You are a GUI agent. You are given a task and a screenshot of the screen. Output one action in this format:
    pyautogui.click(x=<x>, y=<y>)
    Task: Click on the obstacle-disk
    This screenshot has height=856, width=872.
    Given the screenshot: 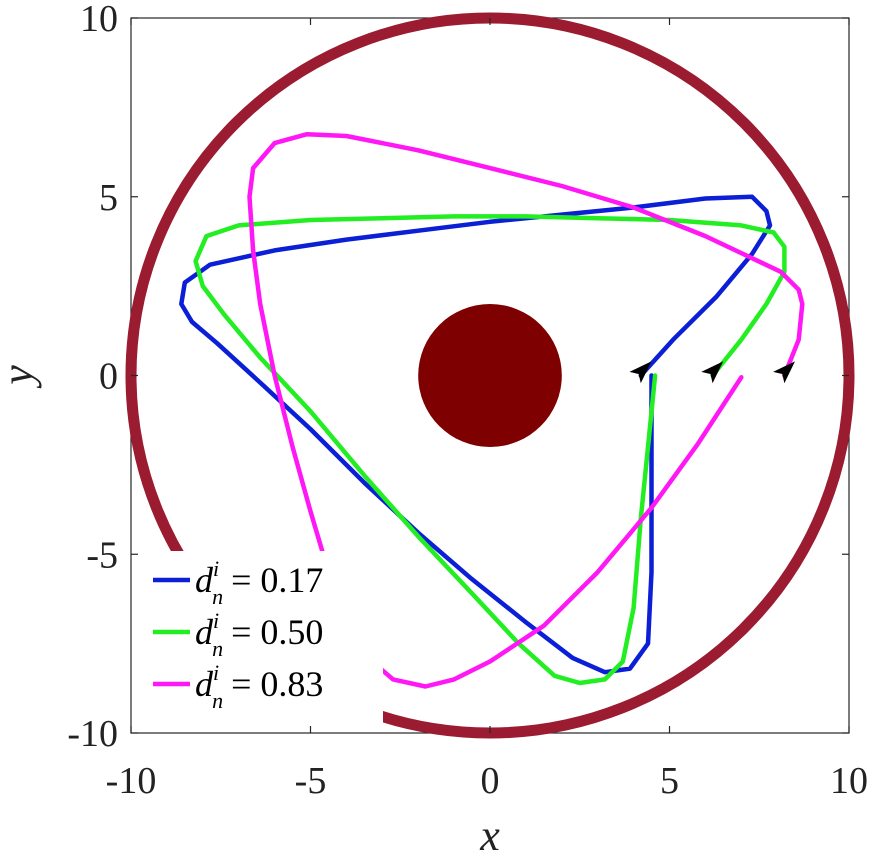 What is the action you would take?
    pyautogui.click(x=490, y=375)
    